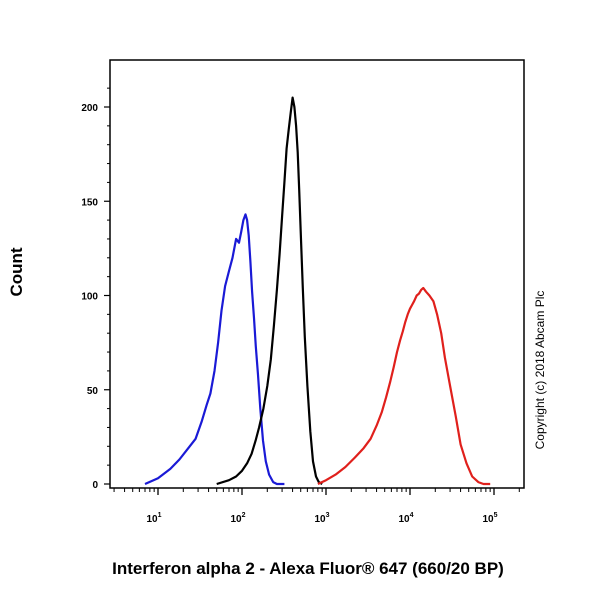 Image resolution: width=600 pixels, height=600 pixels. What do you see at coordinates (489, 518) in the screenshot?
I see `x-tick-label: 10⁵` at bounding box center [489, 518].